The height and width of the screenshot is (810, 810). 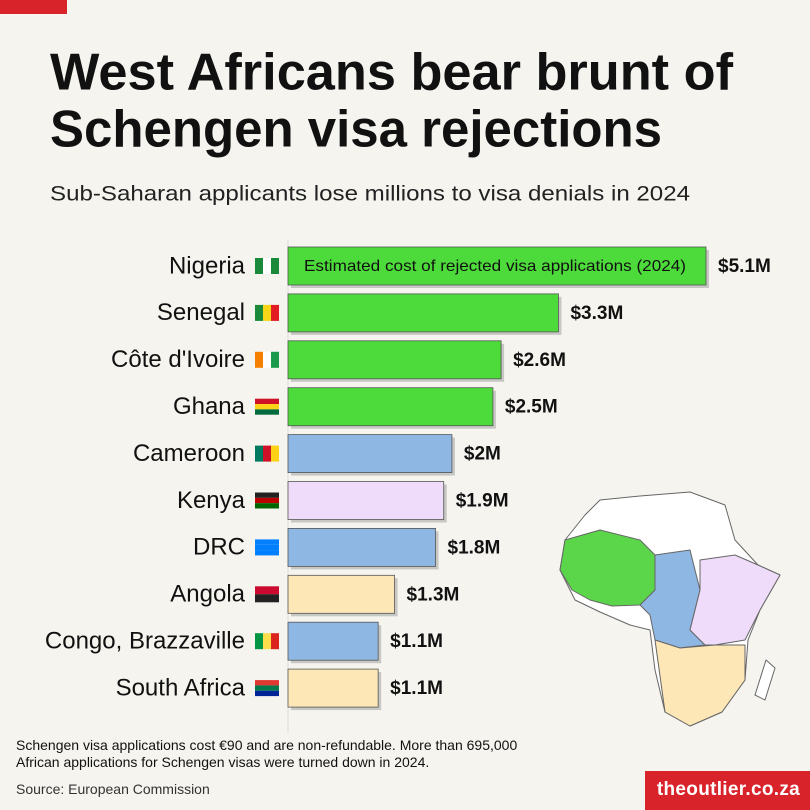 What do you see at coordinates (727, 790) in the screenshot?
I see `brand: theoutlier.co.za` at bounding box center [727, 790].